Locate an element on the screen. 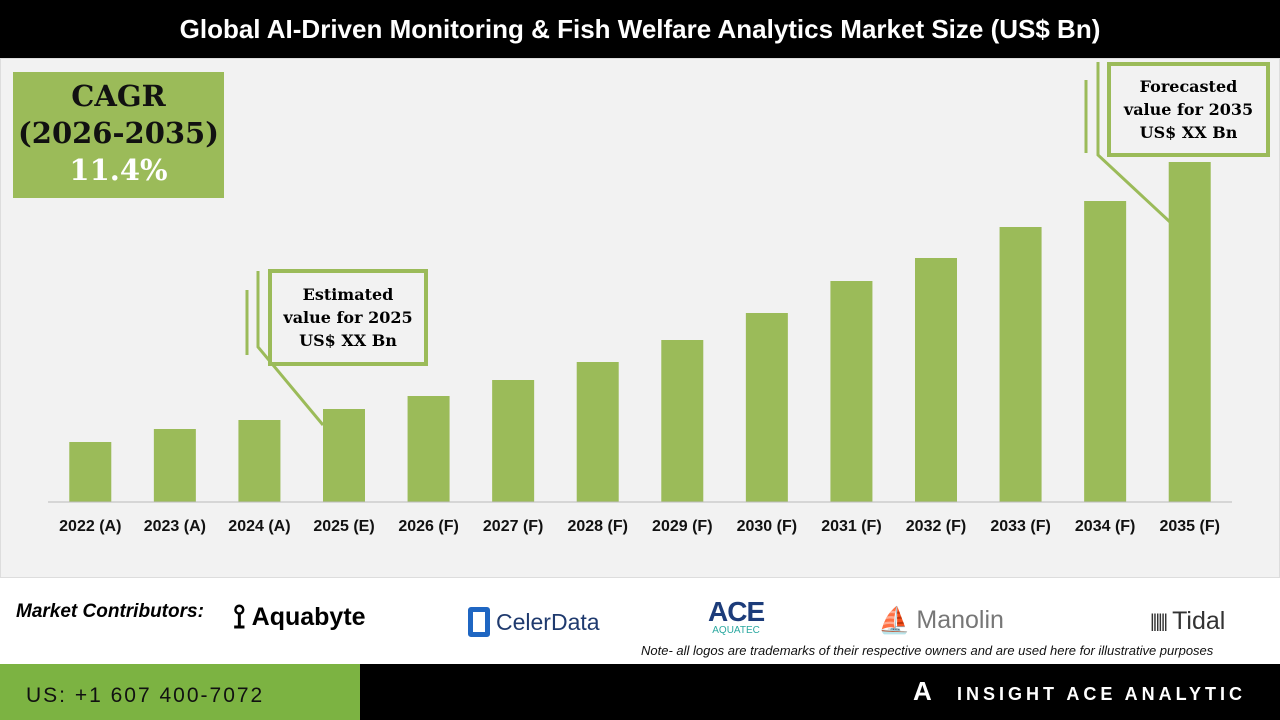 This screenshot has width=1280, height=720. contributors-label: Market Contributors: is located at coordinates (110, 611).